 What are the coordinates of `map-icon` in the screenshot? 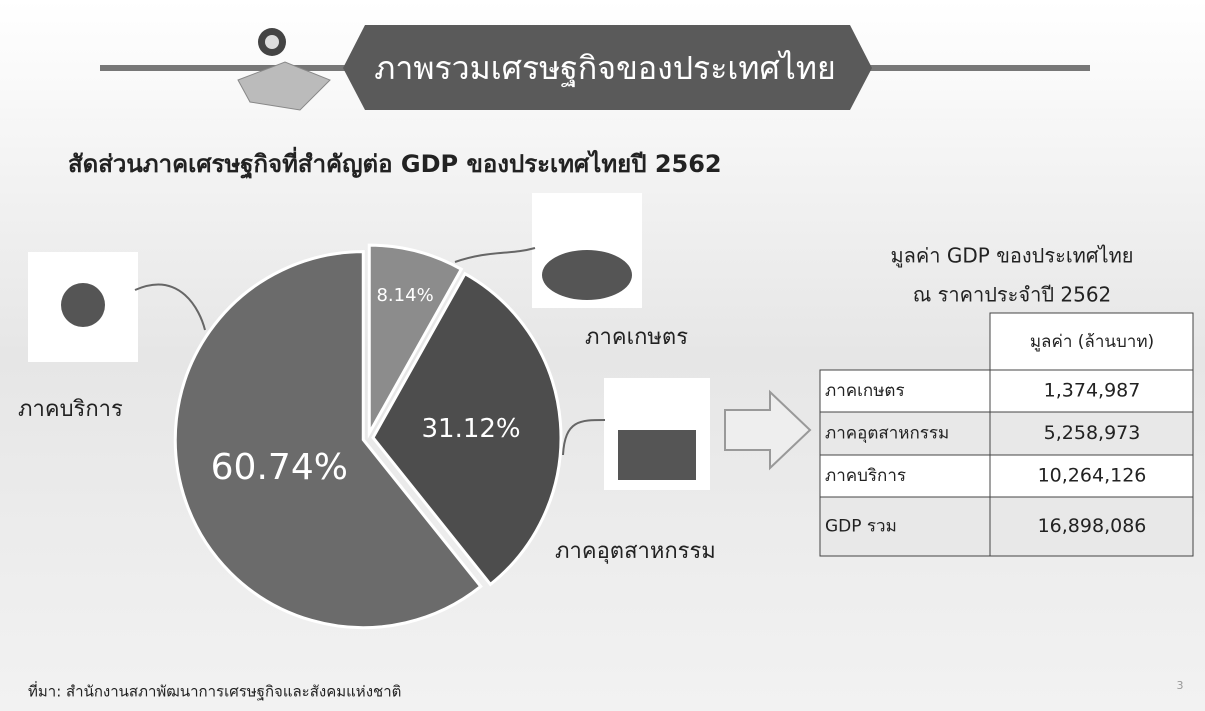 It's located at (284, 69).